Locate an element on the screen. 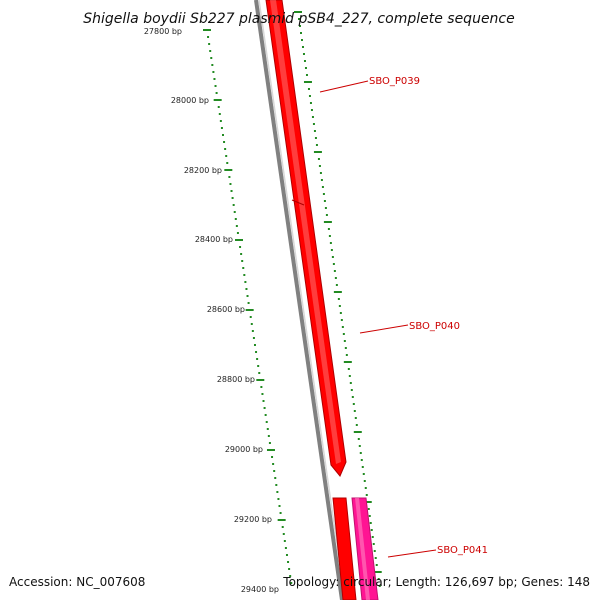 The height and width of the screenshot is (600, 600). tick-label: 29200 bp is located at coordinates (253, 519).